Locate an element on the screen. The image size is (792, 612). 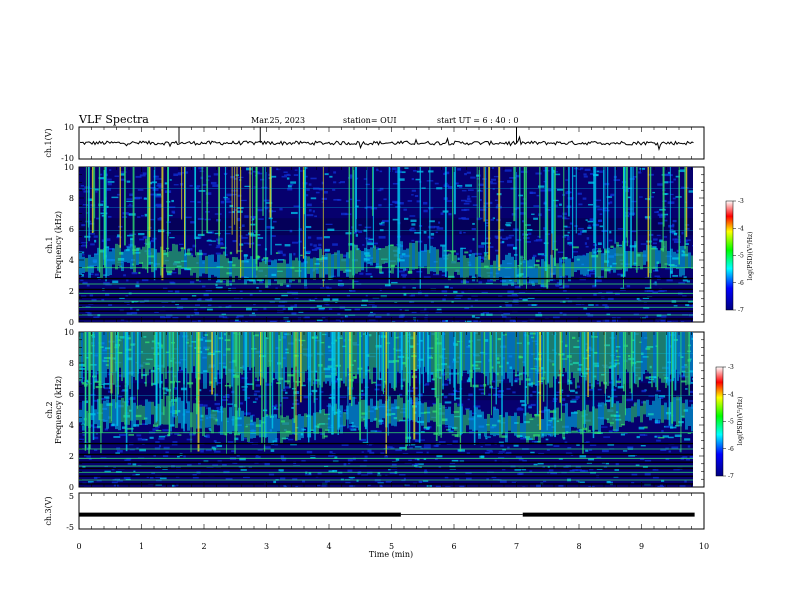
ch2-colorbar is located at coordinates (719, 421).